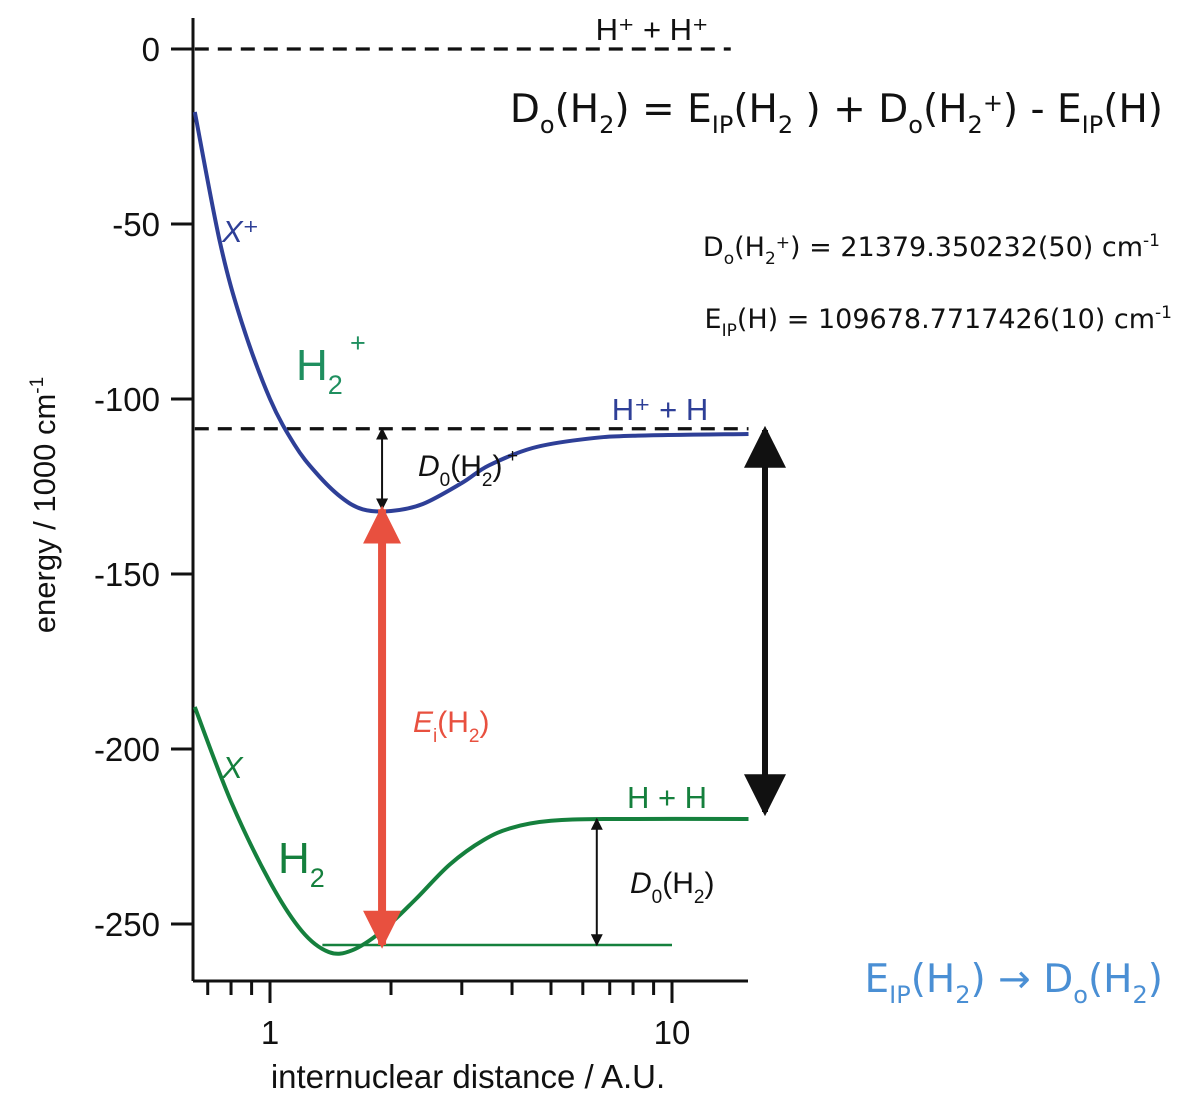  Describe the element at coordinates (127, 924) in the screenshot. I see `y-tick-label: -250` at that location.